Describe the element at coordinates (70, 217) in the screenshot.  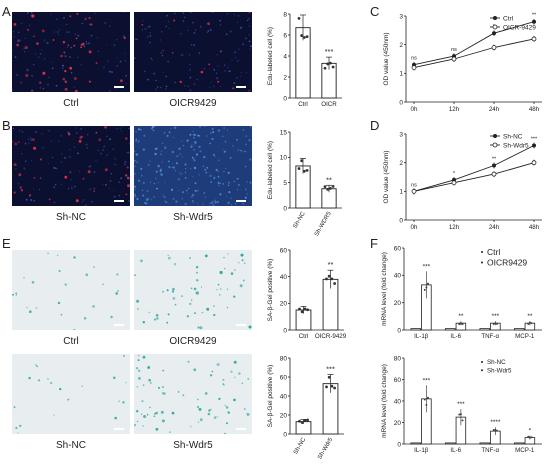
I see `image-label-b-shnc: Sh-NC` at that location.